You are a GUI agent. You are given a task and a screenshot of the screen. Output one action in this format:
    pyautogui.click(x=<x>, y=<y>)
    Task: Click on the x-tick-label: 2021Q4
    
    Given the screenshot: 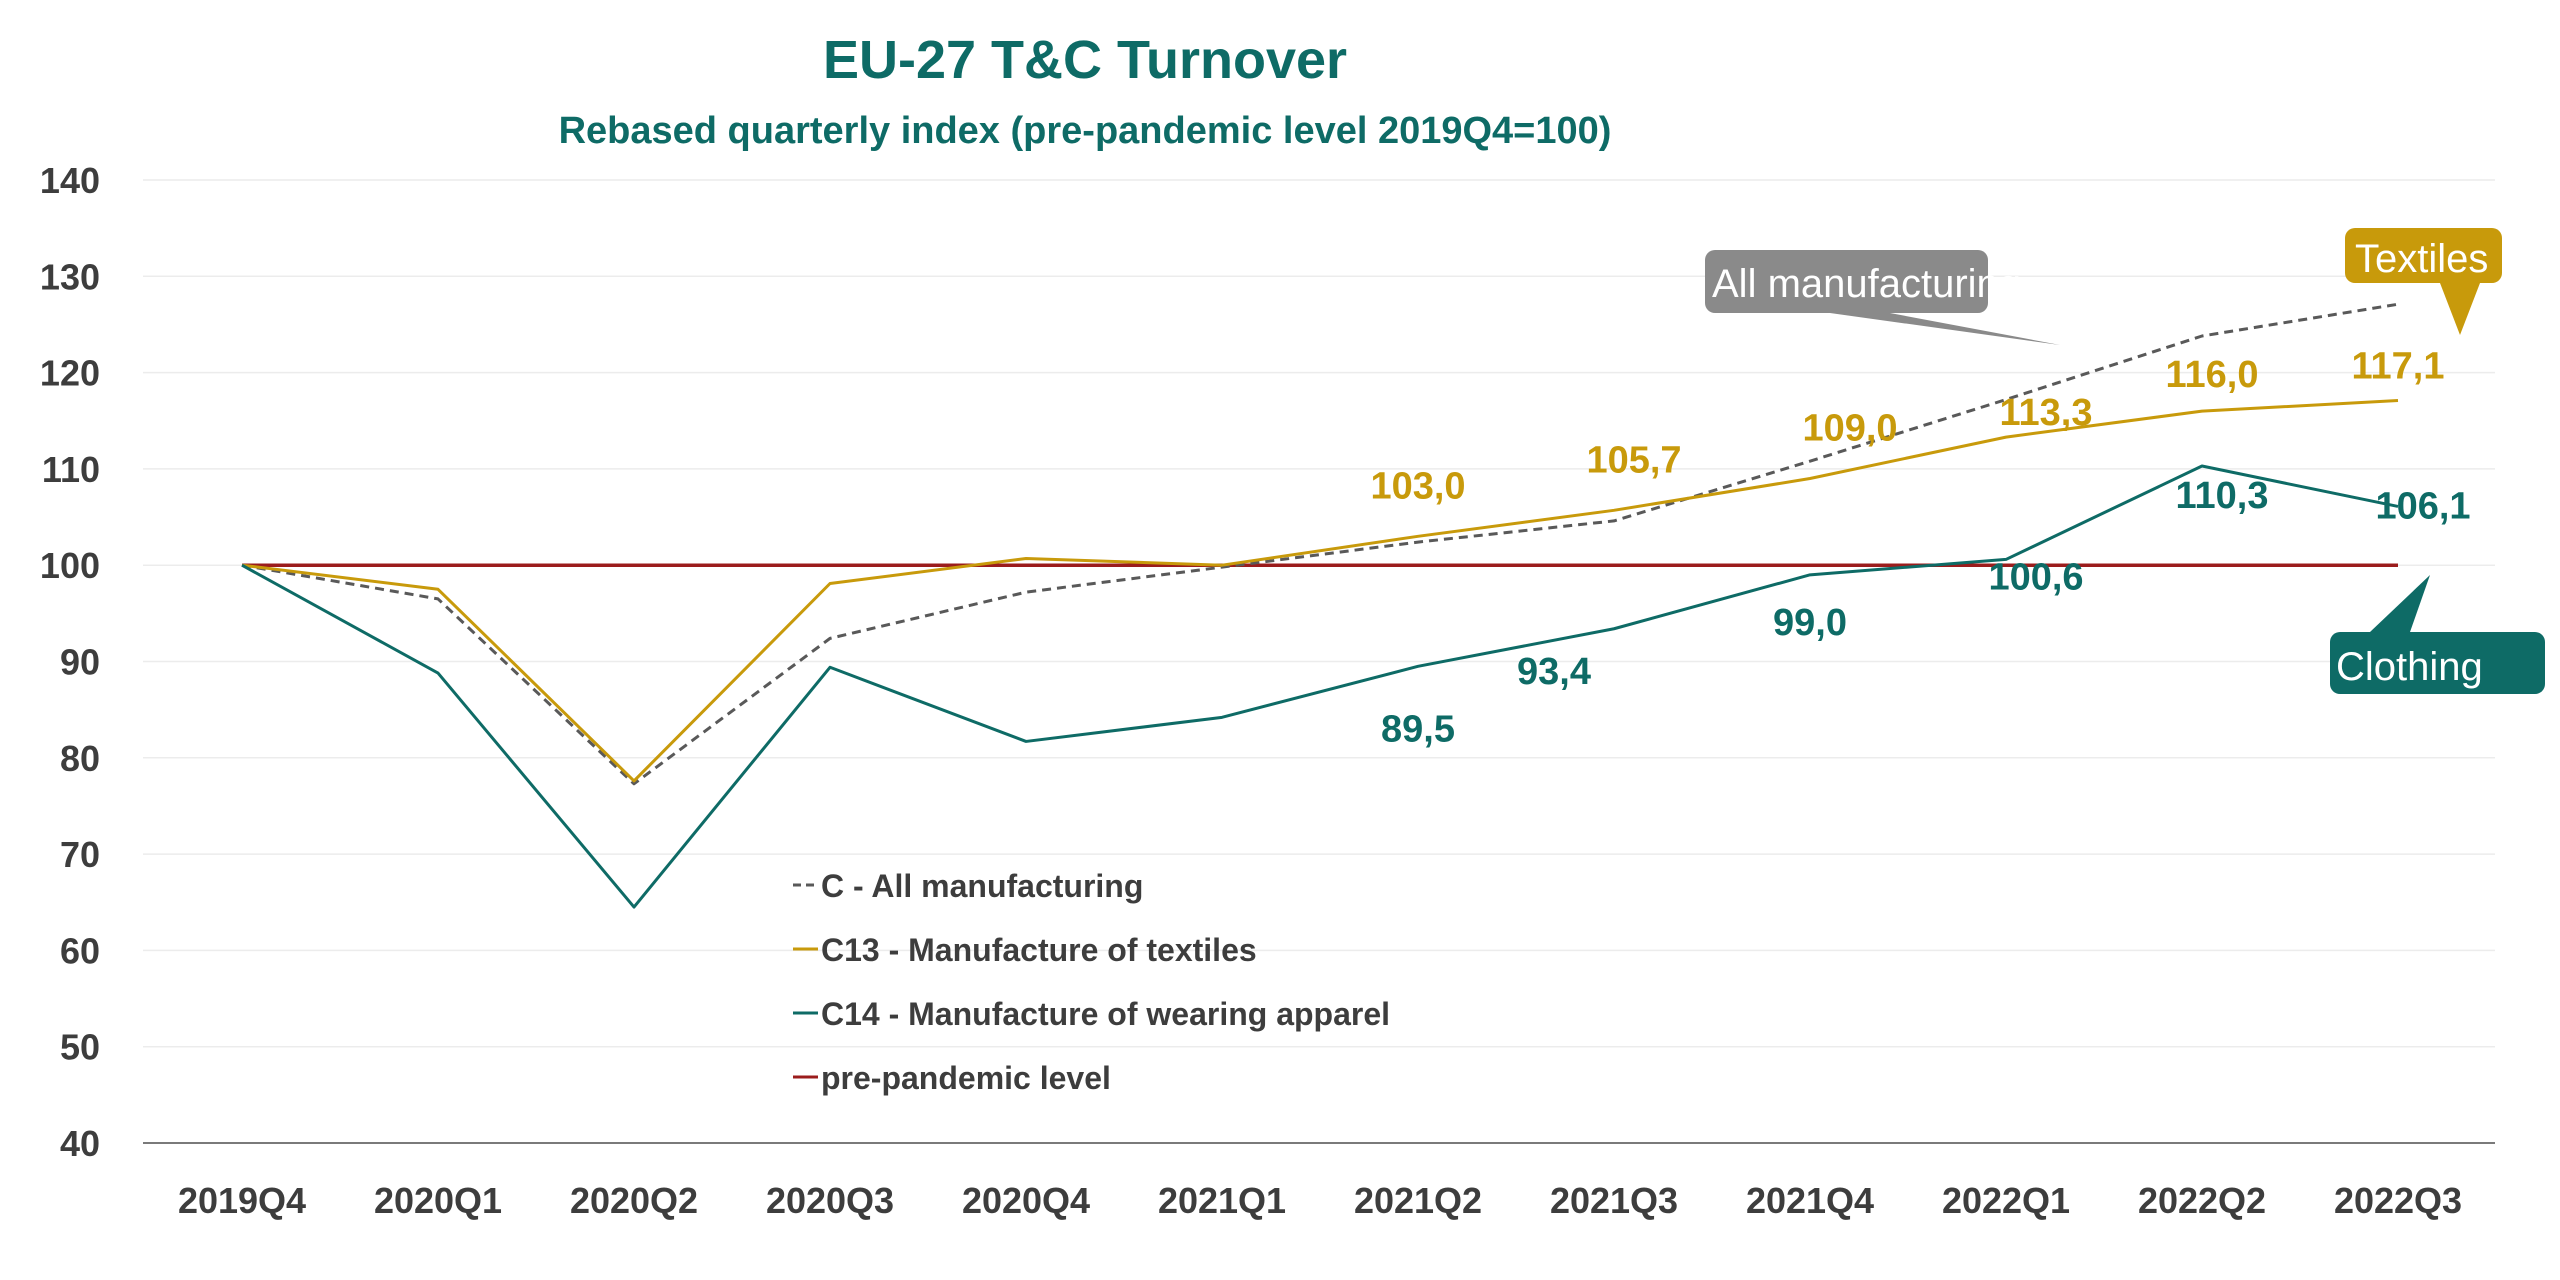 What is the action you would take?
    pyautogui.click(x=1810, y=1200)
    